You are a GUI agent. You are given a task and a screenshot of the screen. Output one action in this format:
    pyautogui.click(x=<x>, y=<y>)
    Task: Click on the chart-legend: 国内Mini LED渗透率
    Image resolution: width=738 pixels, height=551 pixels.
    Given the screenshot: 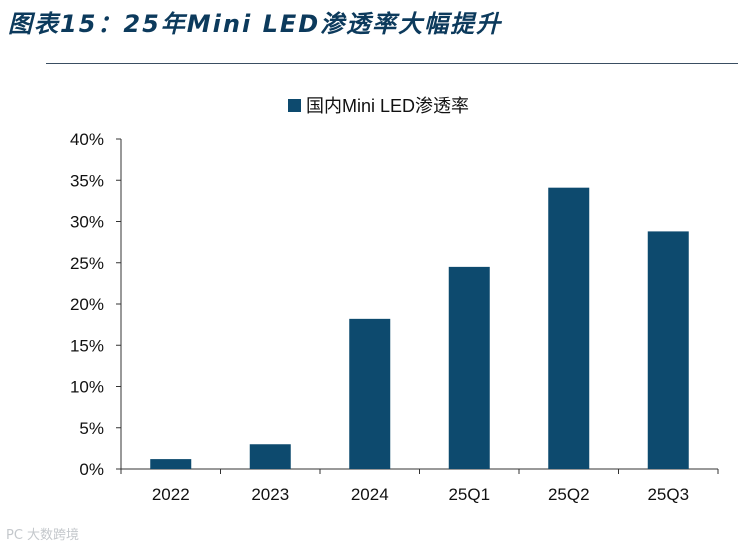 What is the action you would take?
    pyautogui.click(x=378, y=106)
    